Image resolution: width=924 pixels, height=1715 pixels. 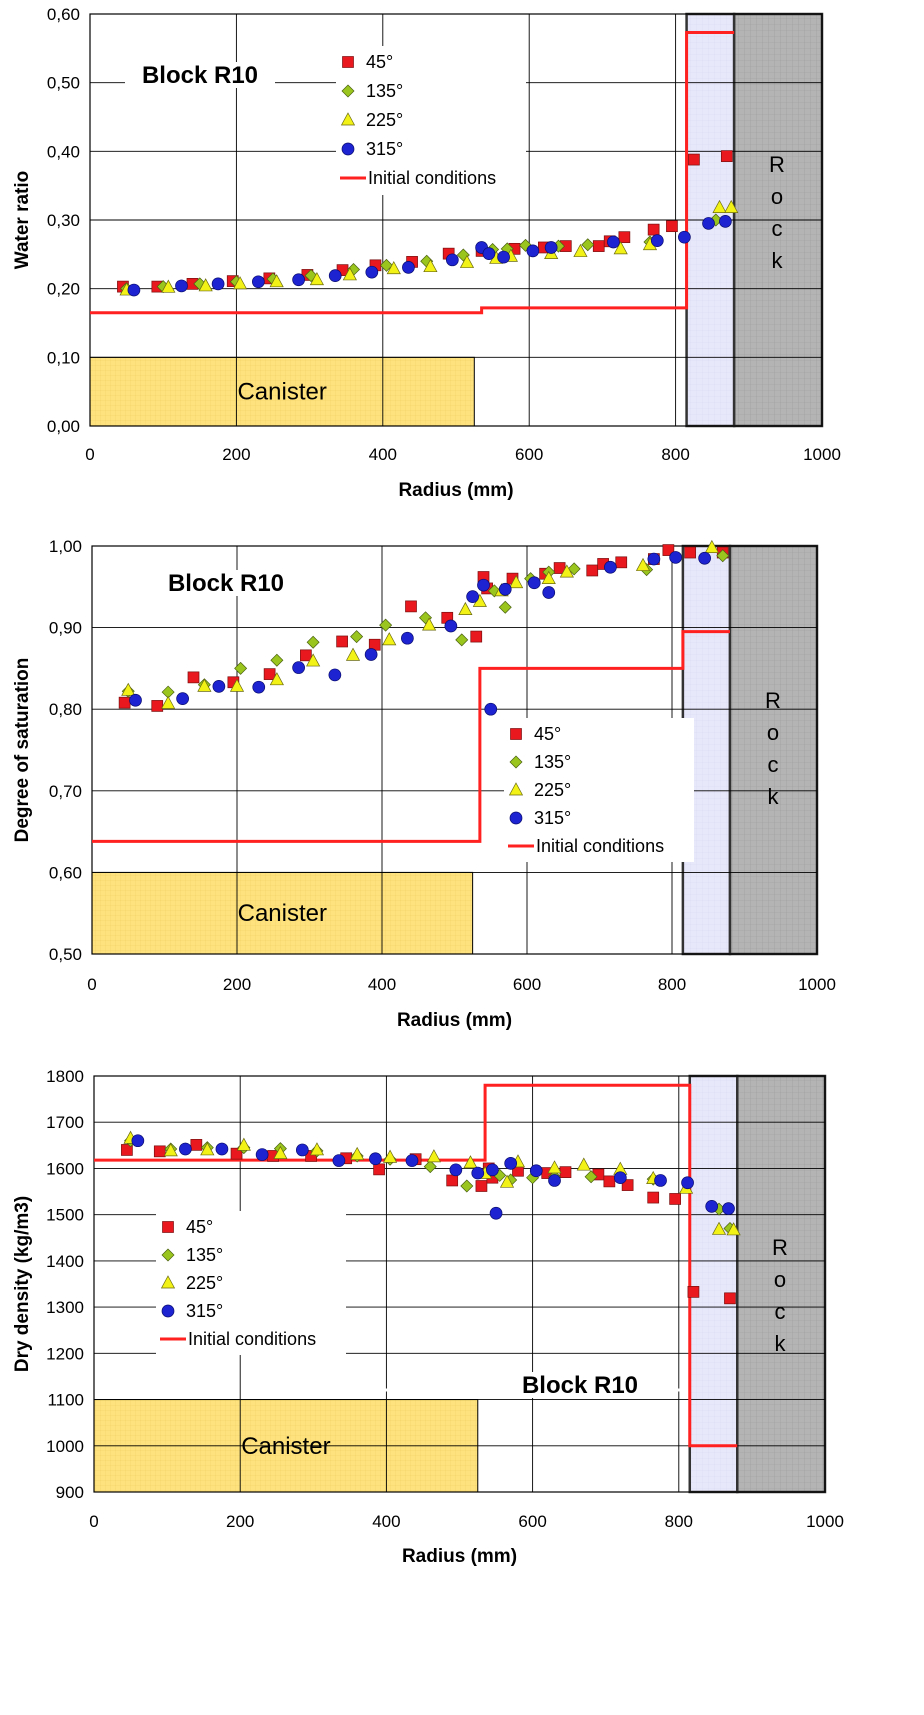 What do you see at coordinates (65, 546) in the screenshot?
I see `y-tick-label: 1,00` at bounding box center [65, 546].